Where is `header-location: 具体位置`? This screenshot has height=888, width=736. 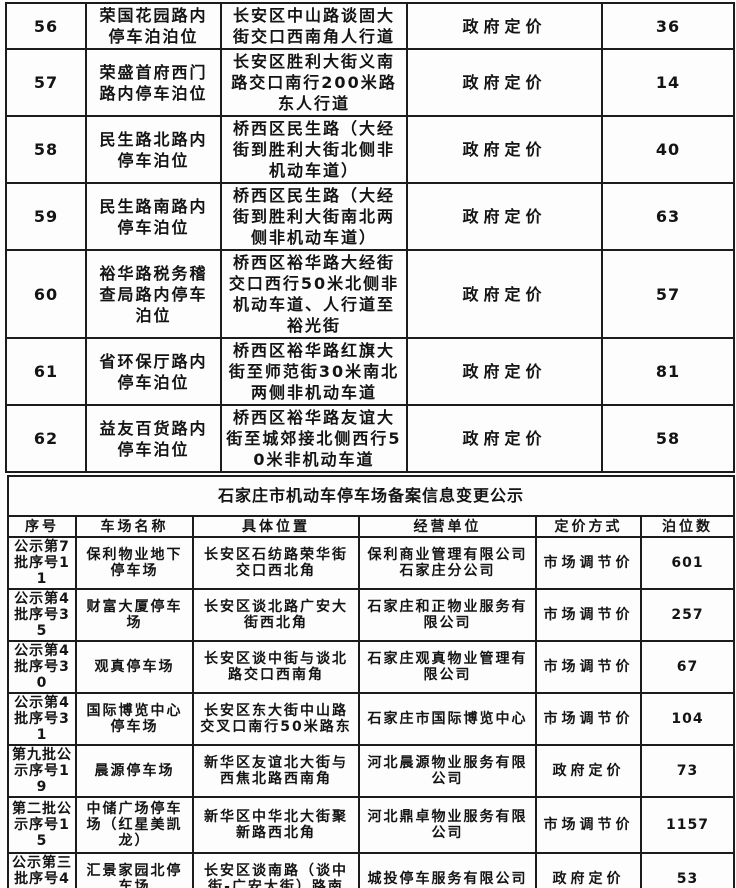 header-location: 具体位置 is located at coordinates (276, 526).